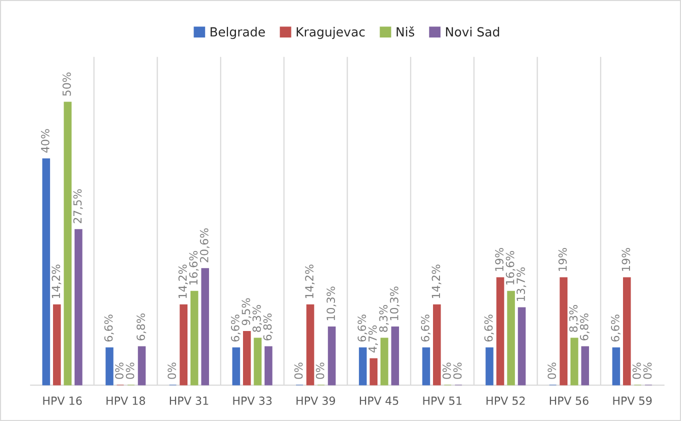 This screenshot has height=421, width=681. Describe the element at coordinates (632, 400) in the screenshot. I see `x-tick-label: HPV 59` at that location.